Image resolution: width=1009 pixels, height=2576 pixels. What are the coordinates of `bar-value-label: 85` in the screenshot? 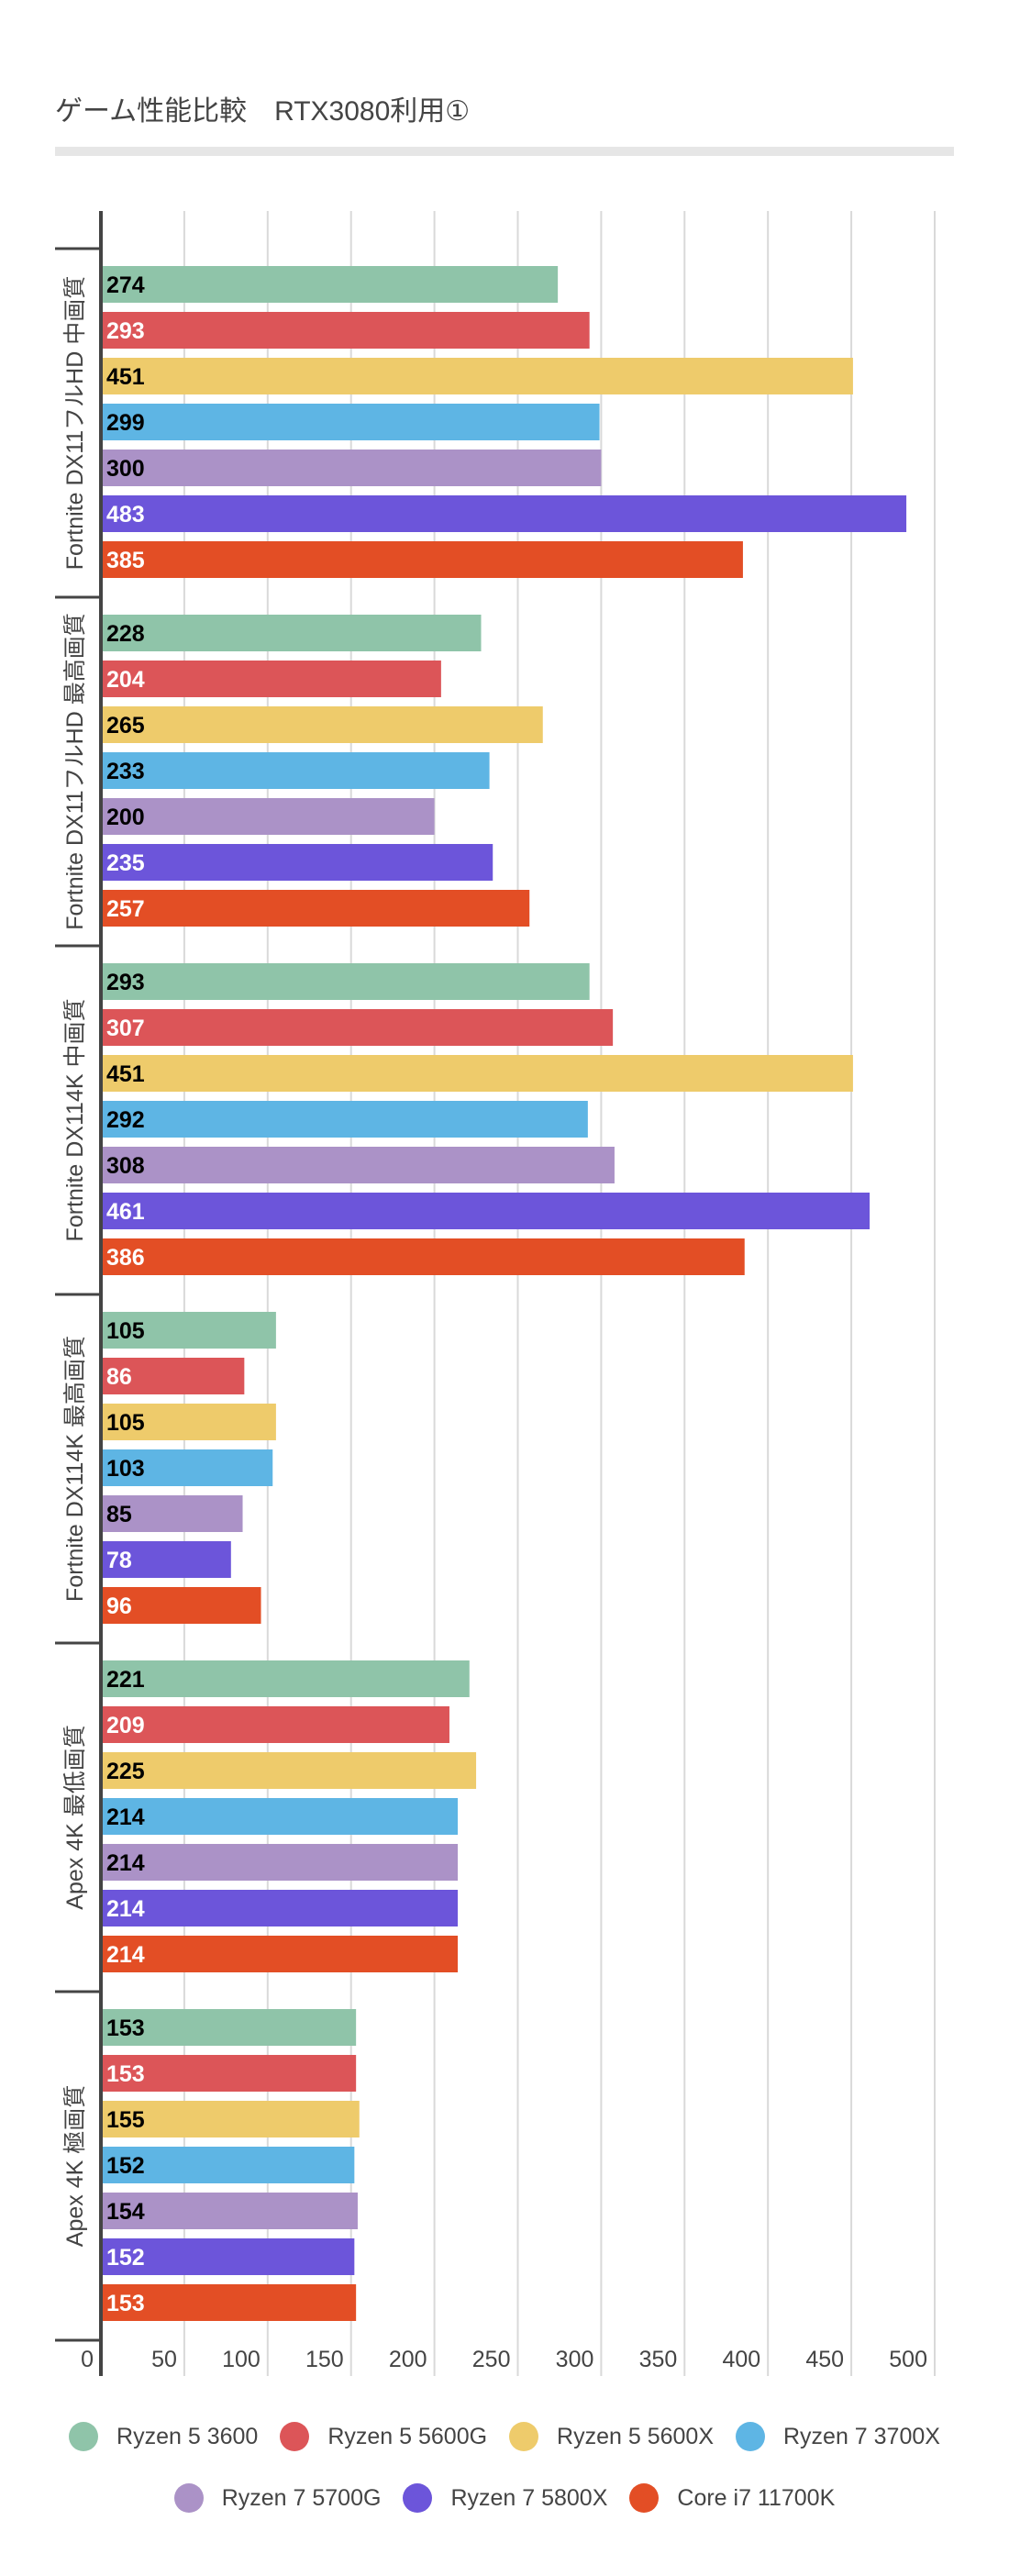 It's located at (119, 1514).